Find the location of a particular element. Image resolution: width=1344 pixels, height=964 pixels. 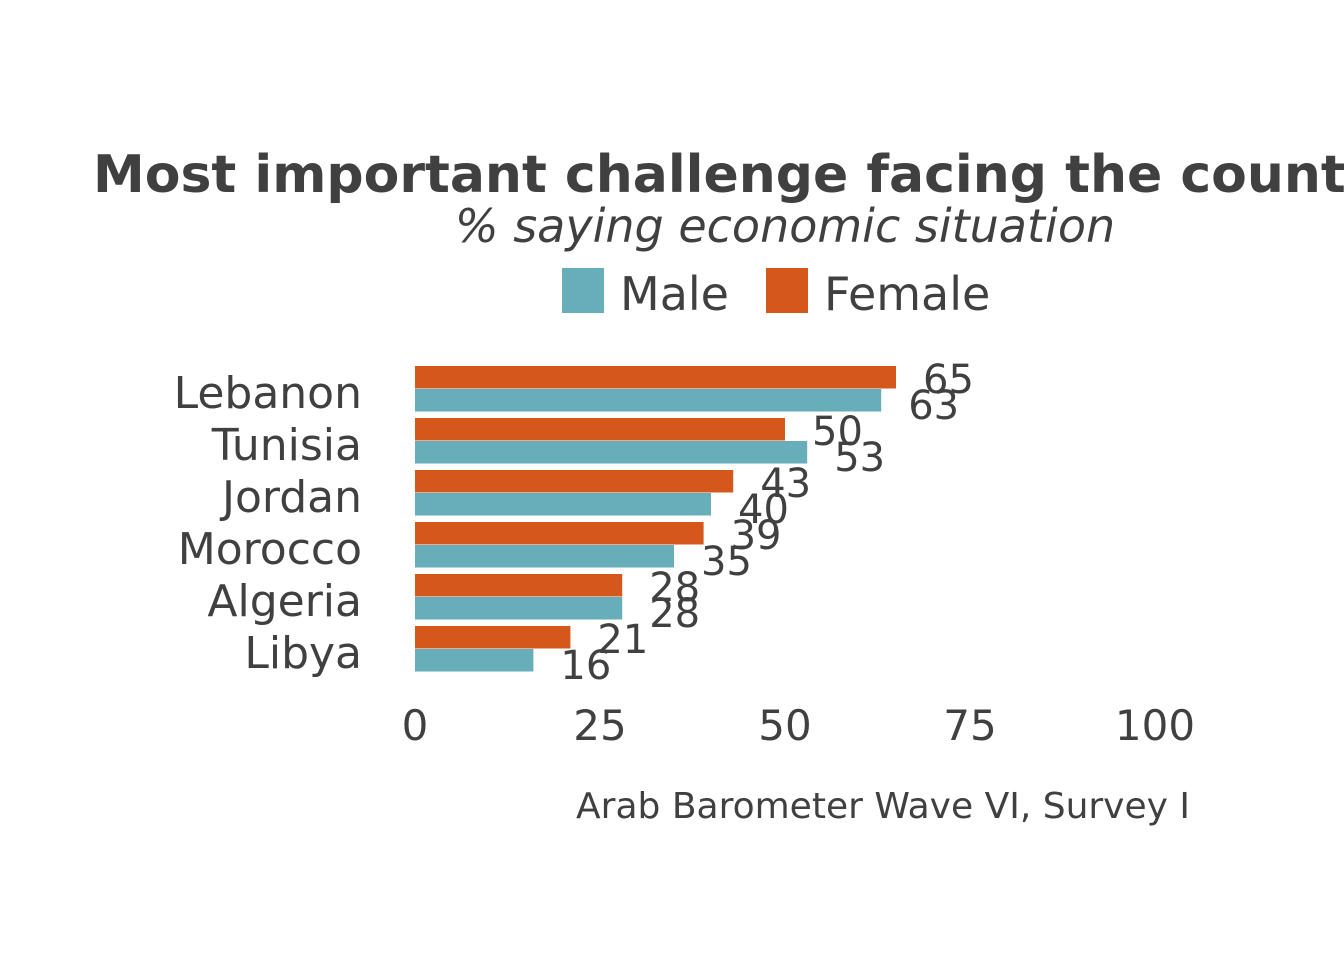

bars is located at coordinates (655, 519).